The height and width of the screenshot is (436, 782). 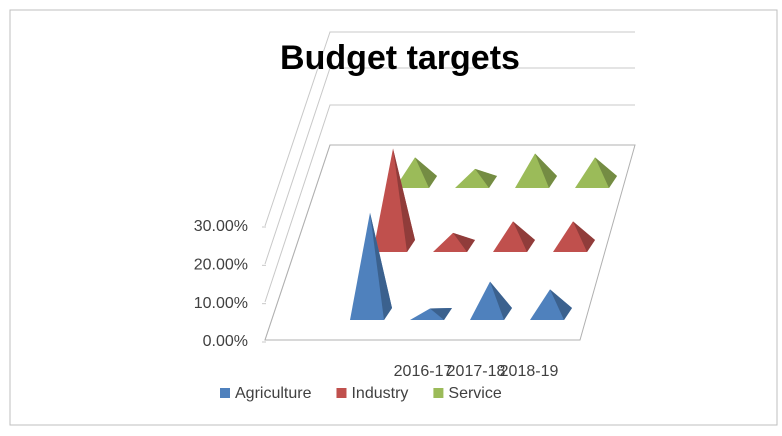 What do you see at coordinates (423, 371) in the screenshot?
I see `x-tick-label: 2016-17` at bounding box center [423, 371].